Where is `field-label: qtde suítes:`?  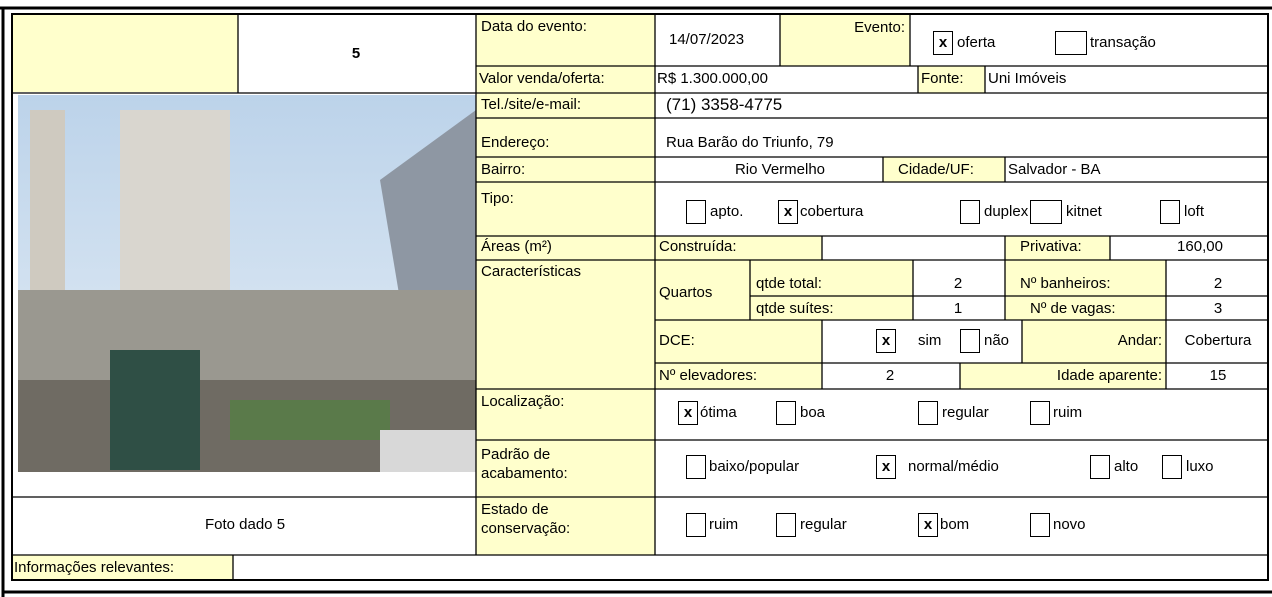 field-label: qtde suítes: is located at coordinates (795, 308).